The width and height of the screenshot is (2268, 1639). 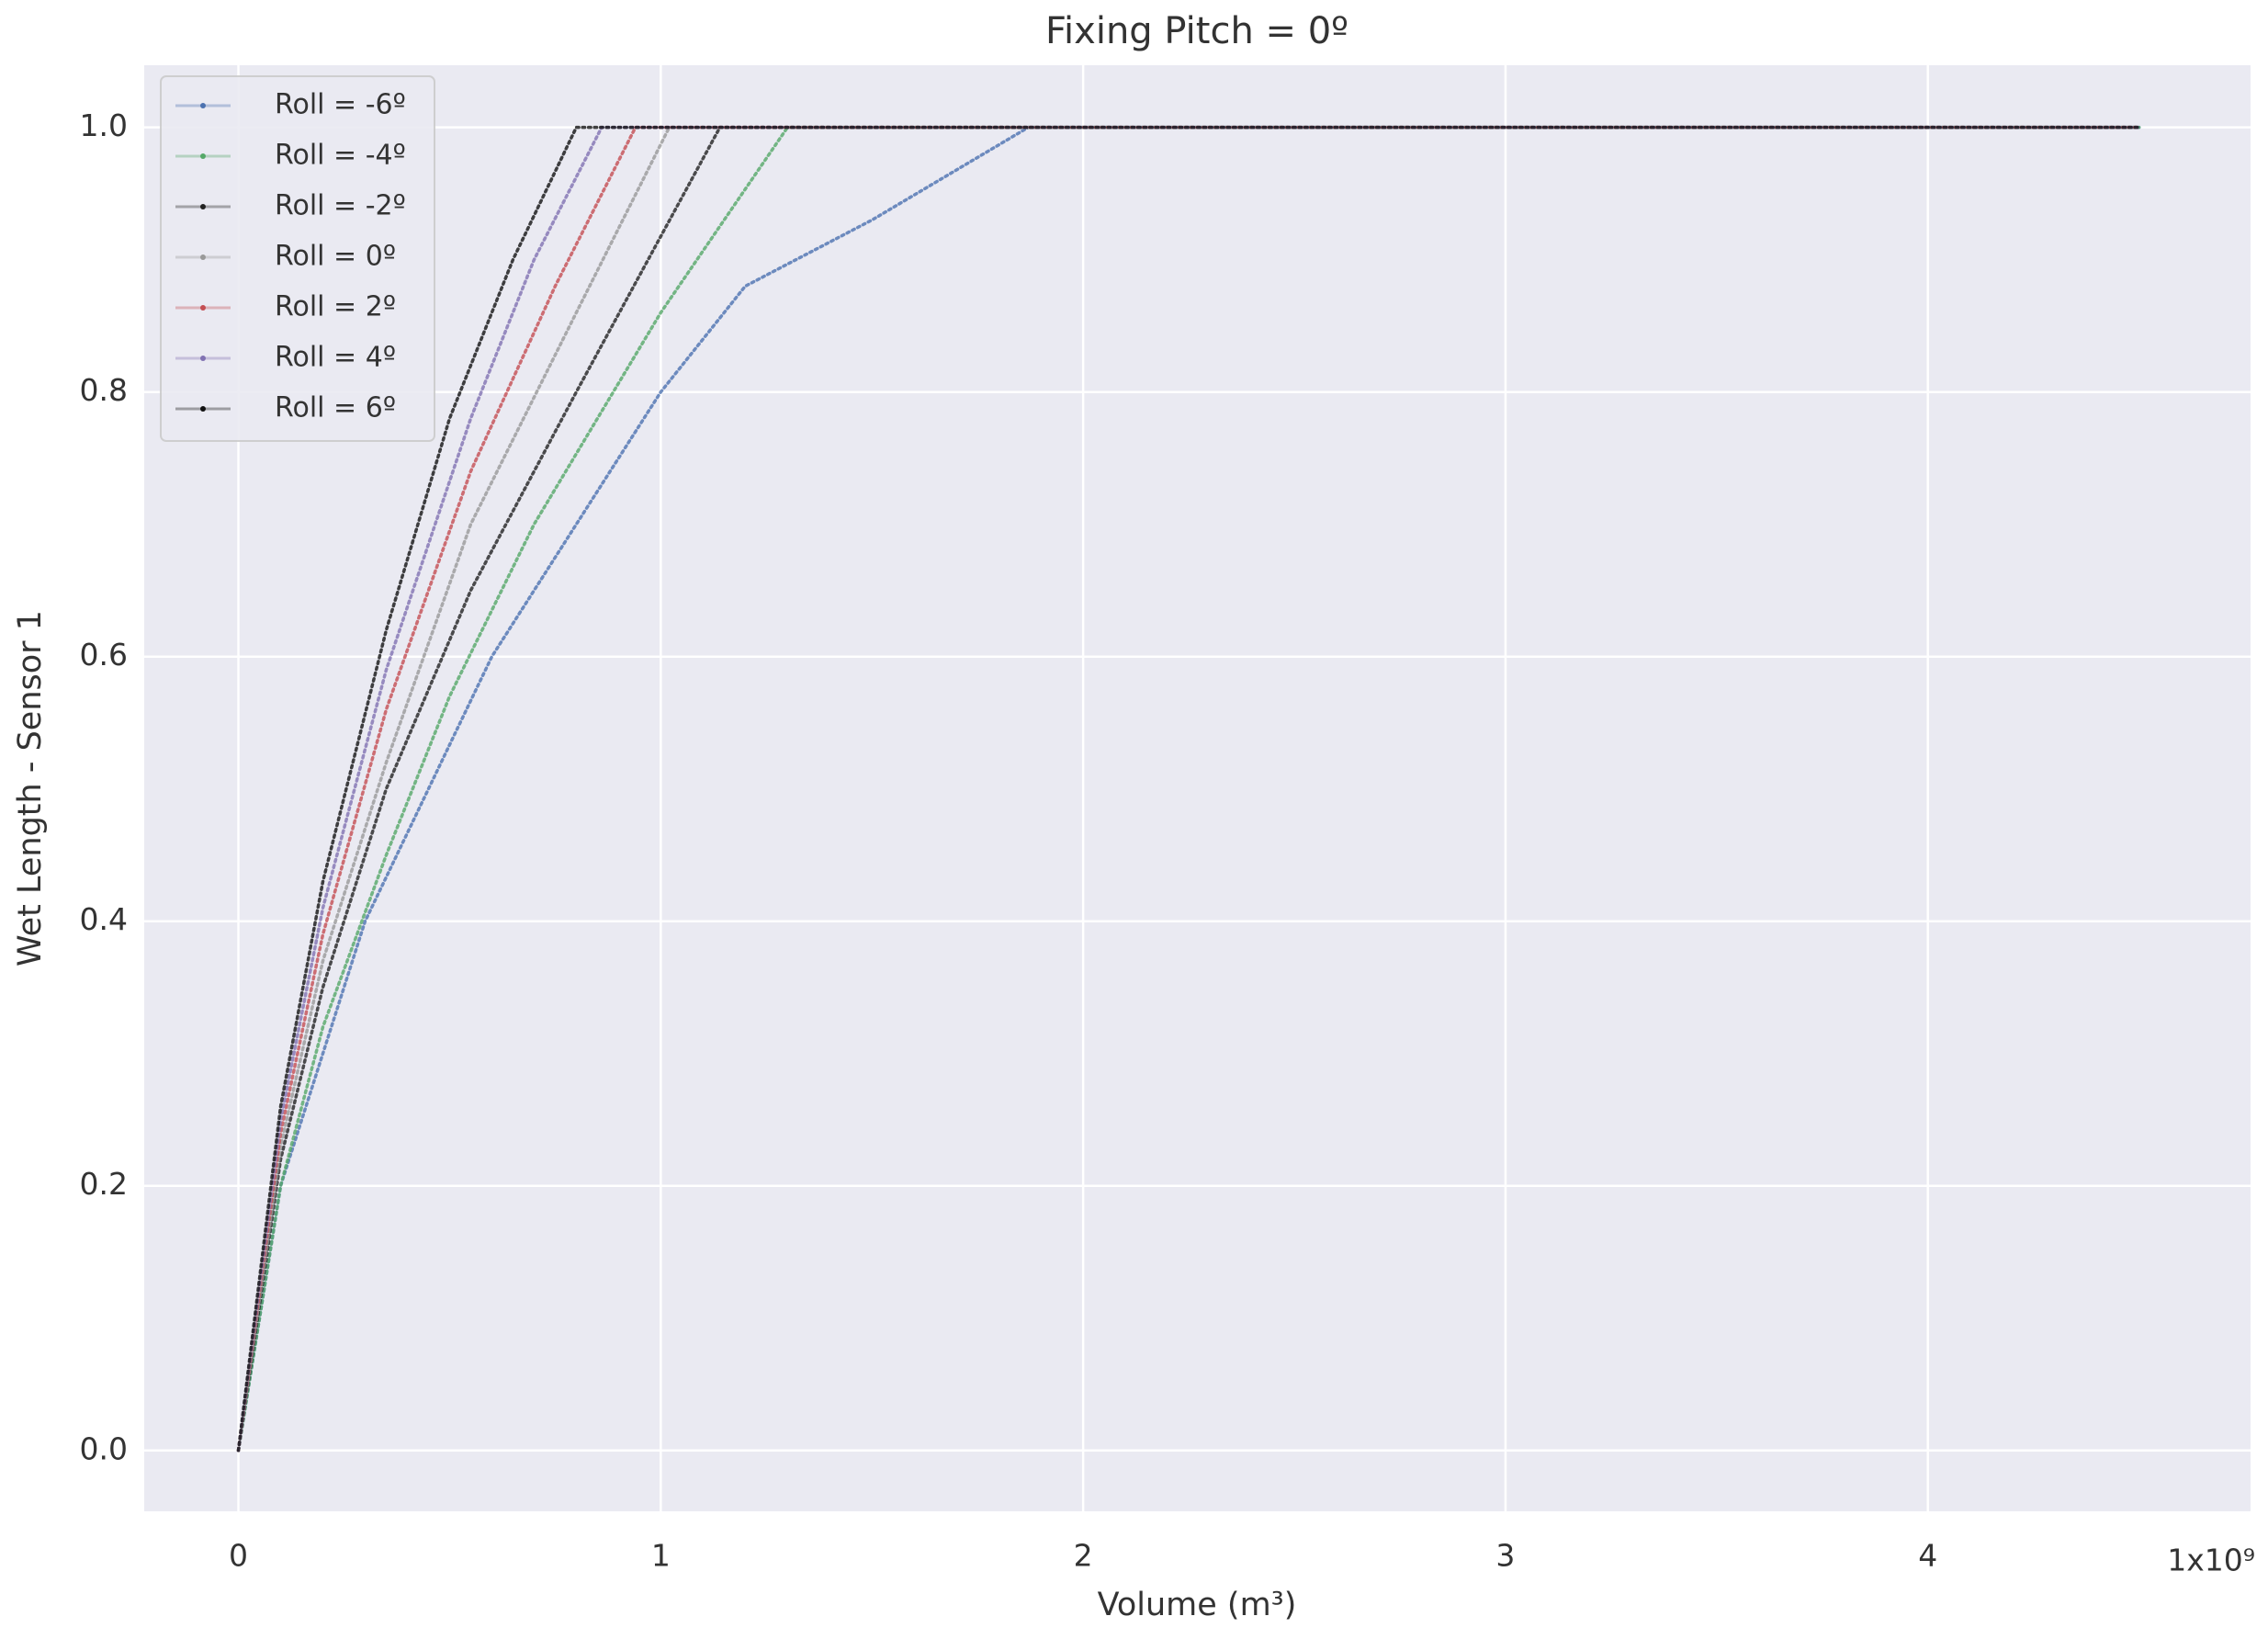 What do you see at coordinates (104, 1184) in the screenshot?
I see `y-tick-label: 0.2` at bounding box center [104, 1184].